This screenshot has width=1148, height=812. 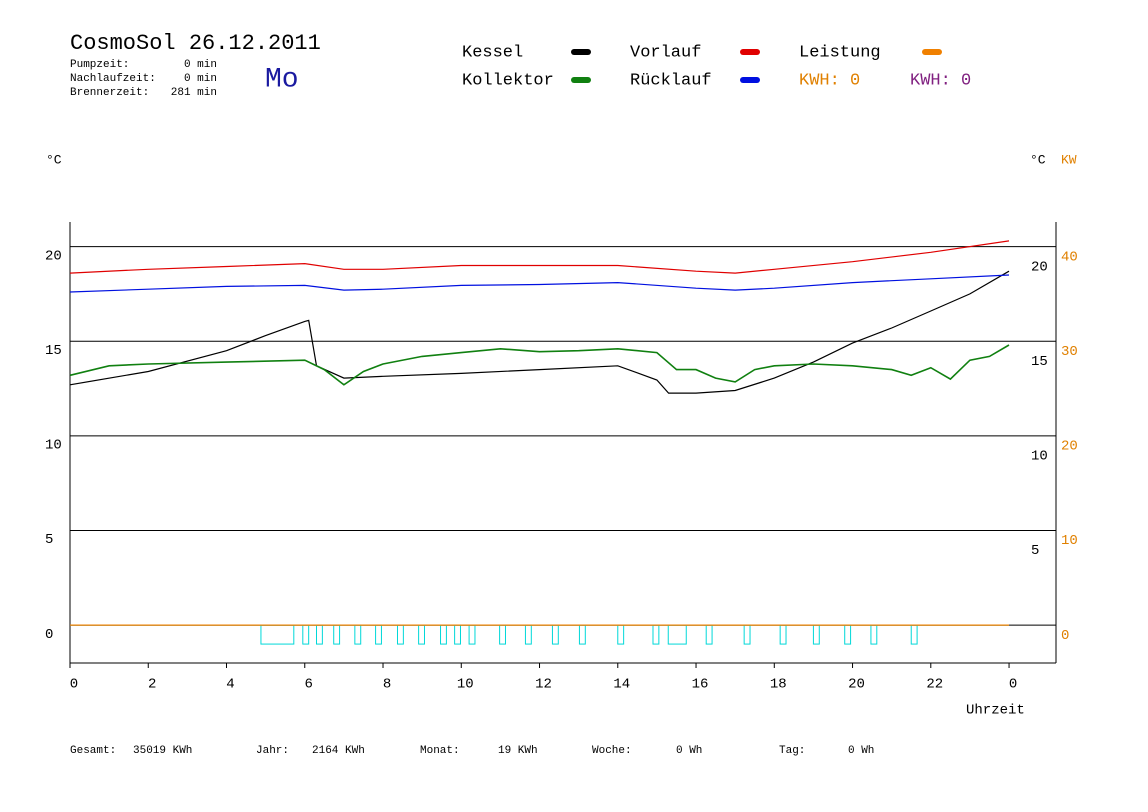 I want to click on weekday: Mo, so click(x=282, y=79).